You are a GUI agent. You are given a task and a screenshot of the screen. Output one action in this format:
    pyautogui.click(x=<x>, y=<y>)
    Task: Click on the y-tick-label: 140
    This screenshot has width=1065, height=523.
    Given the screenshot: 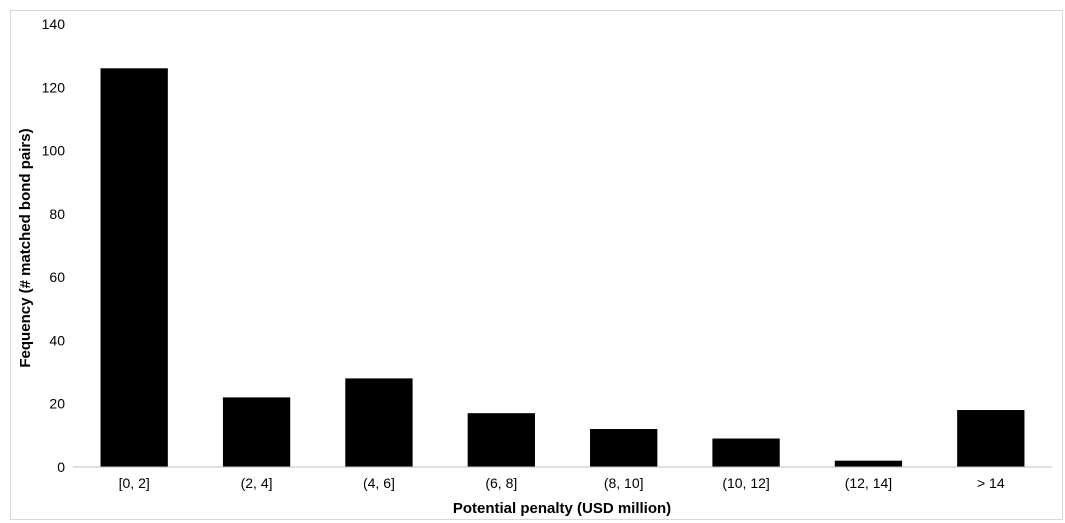 What is the action you would take?
    pyautogui.click(x=54, y=24)
    